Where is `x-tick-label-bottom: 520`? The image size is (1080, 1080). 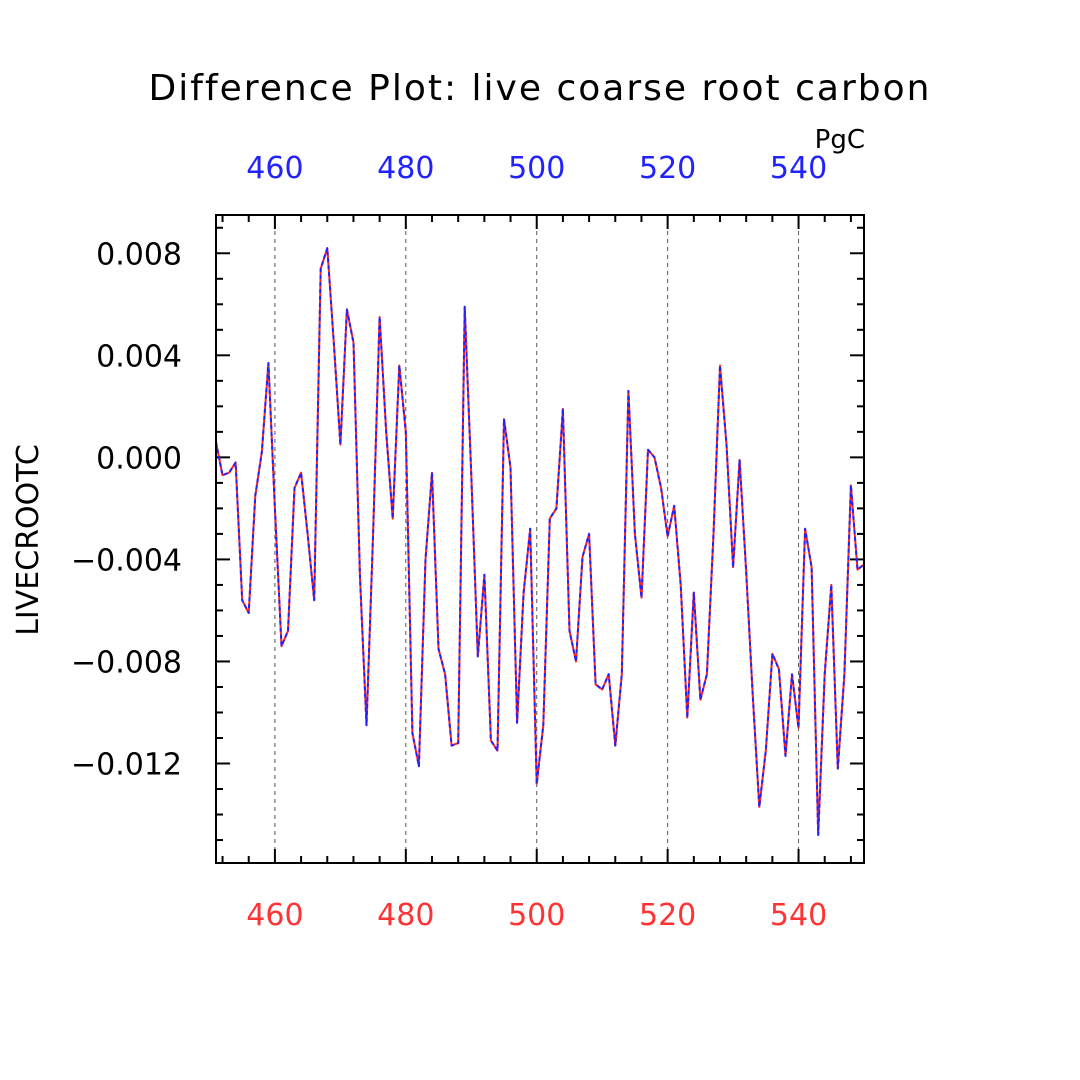 x-tick-label-bottom: 520 is located at coordinates (667, 915).